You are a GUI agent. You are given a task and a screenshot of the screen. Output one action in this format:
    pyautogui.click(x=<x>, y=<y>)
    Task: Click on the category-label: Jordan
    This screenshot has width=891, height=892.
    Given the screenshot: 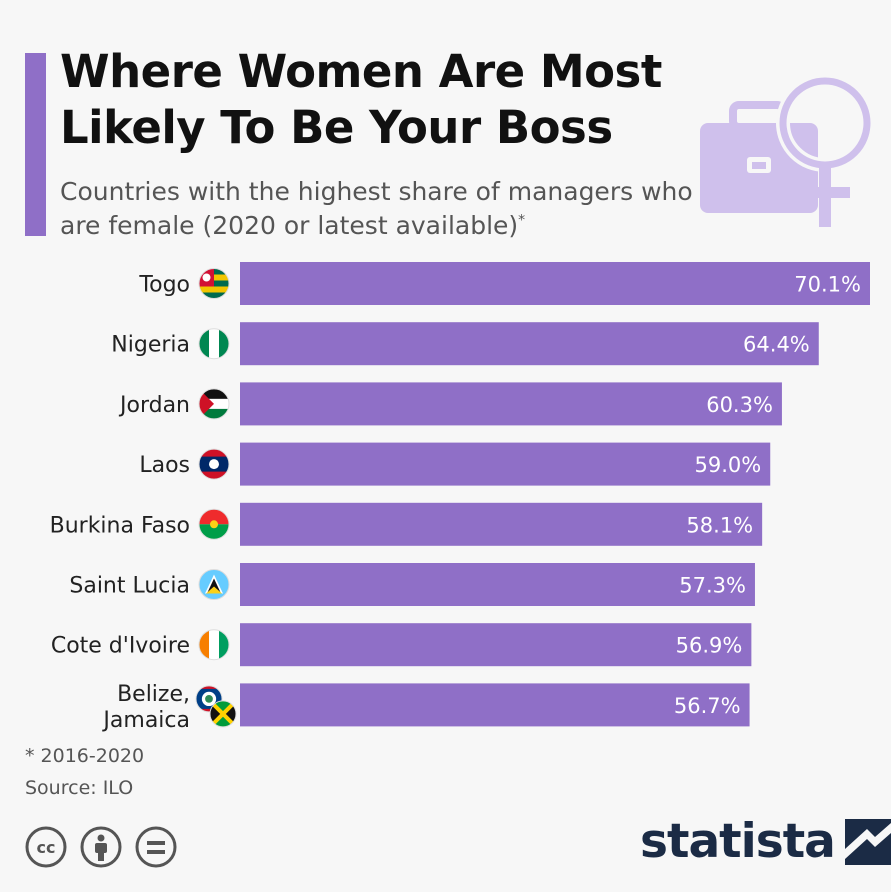 What is the action you would take?
    pyautogui.click(x=154, y=405)
    